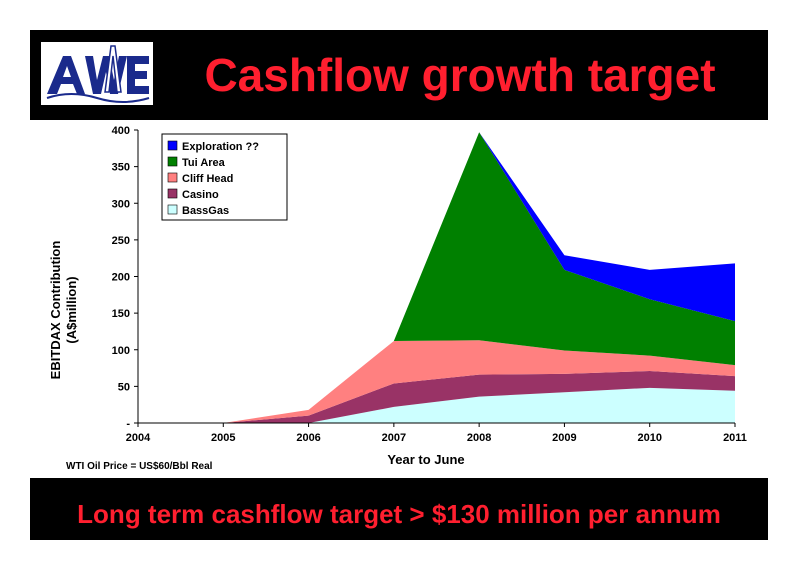 Image resolution: width=800 pixels, height=565 pixels. I want to click on y-axis-label-line-1: EBITDAX Contribution, so click(55, 310).